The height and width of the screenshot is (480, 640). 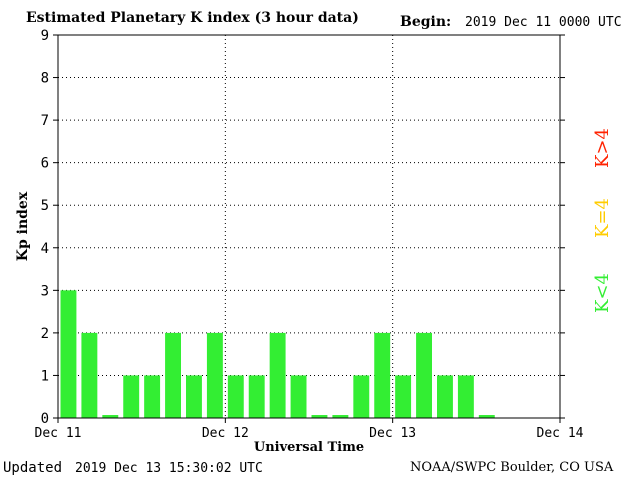 I want to click on legend-item: K>4, so click(x=602, y=148).